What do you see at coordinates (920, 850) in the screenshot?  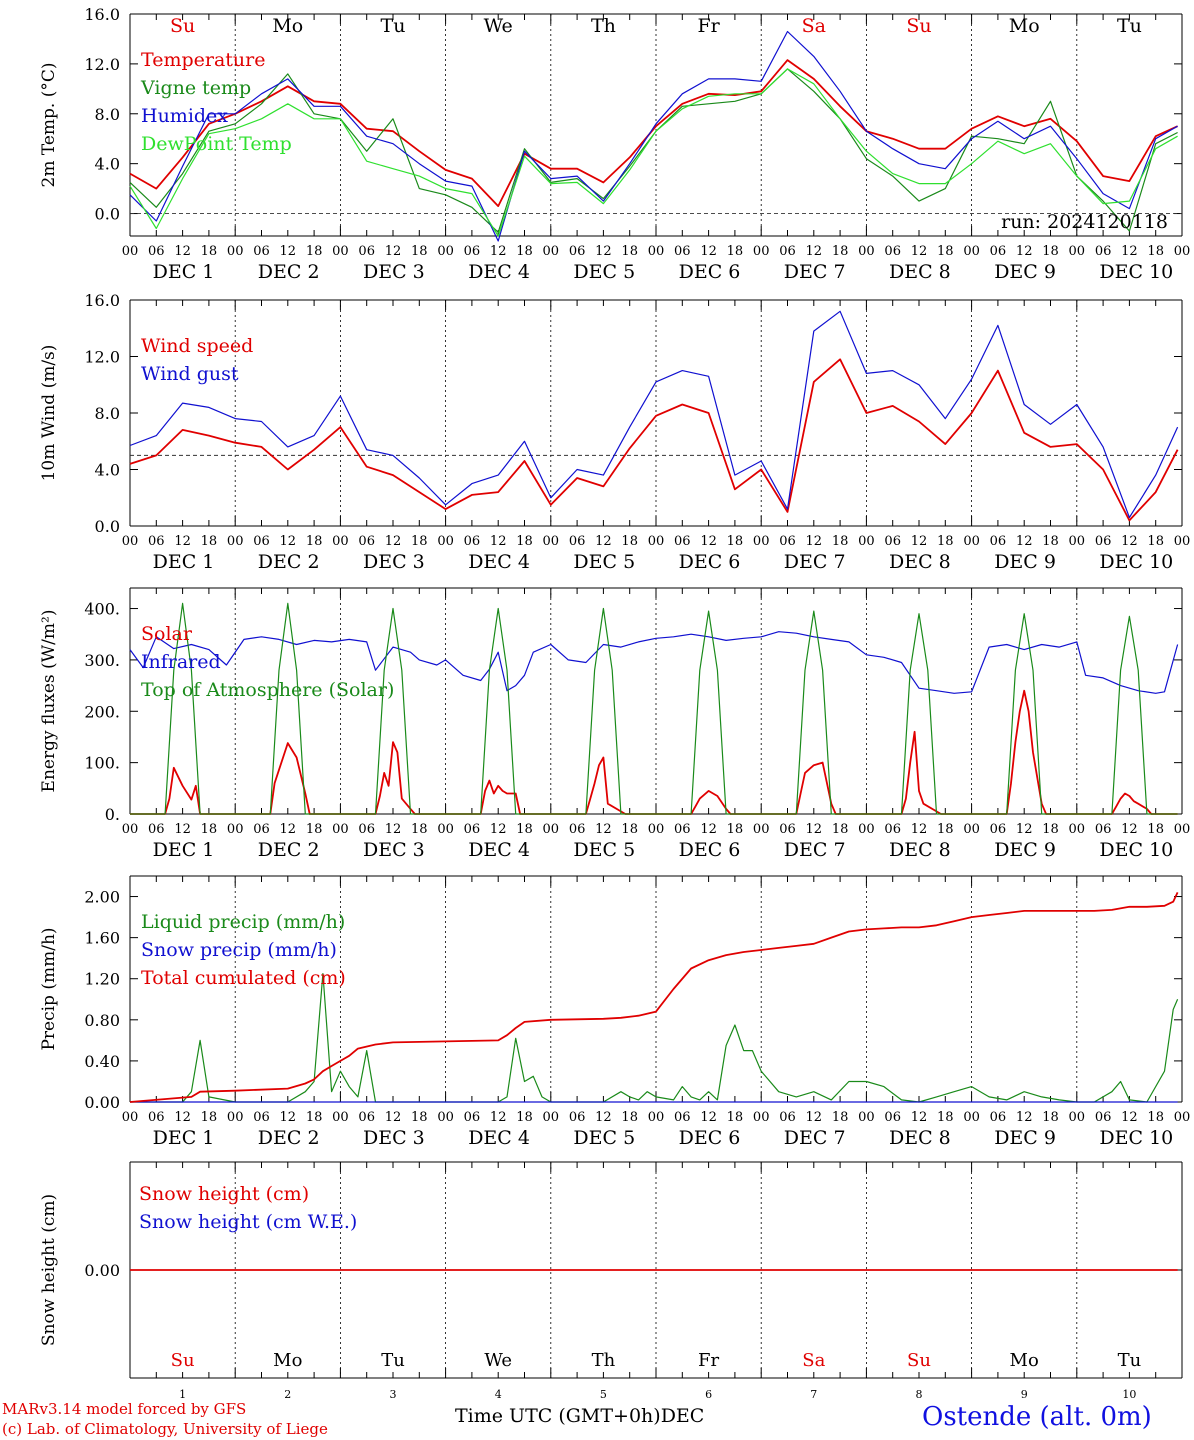 I see `x-date-label: DEC 8` at bounding box center [920, 850].